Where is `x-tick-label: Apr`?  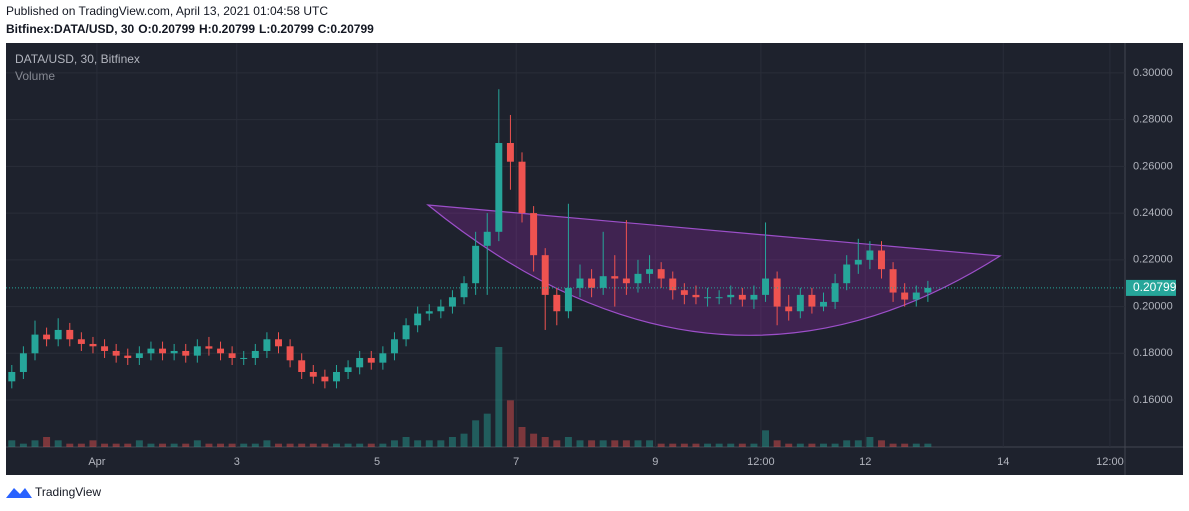
x-tick-label: Apr is located at coordinates (96, 462).